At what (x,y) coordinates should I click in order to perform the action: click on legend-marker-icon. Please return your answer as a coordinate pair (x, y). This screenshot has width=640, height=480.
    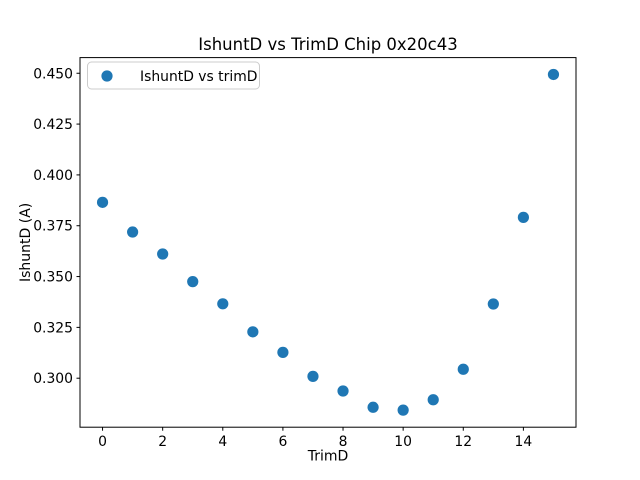
    Looking at the image, I should click on (107, 76).